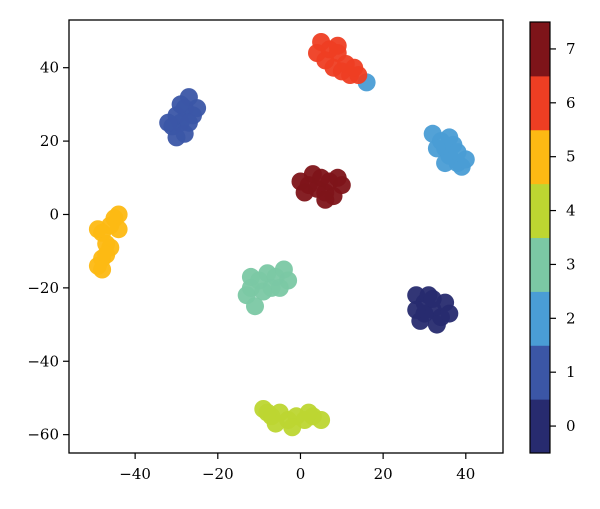 The height and width of the screenshot is (509, 600). What do you see at coordinates (43, 361) in the screenshot?
I see `y-tick-label: −40` at bounding box center [43, 361].